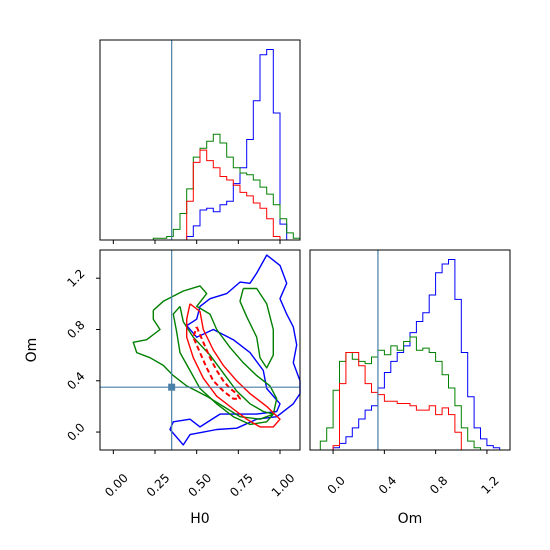 This screenshot has height=550, width=550. What do you see at coordinates (75, 380) in the screenshot?
I see `contour-y-tick-label: 0.4` at bounding box center [75, 380].